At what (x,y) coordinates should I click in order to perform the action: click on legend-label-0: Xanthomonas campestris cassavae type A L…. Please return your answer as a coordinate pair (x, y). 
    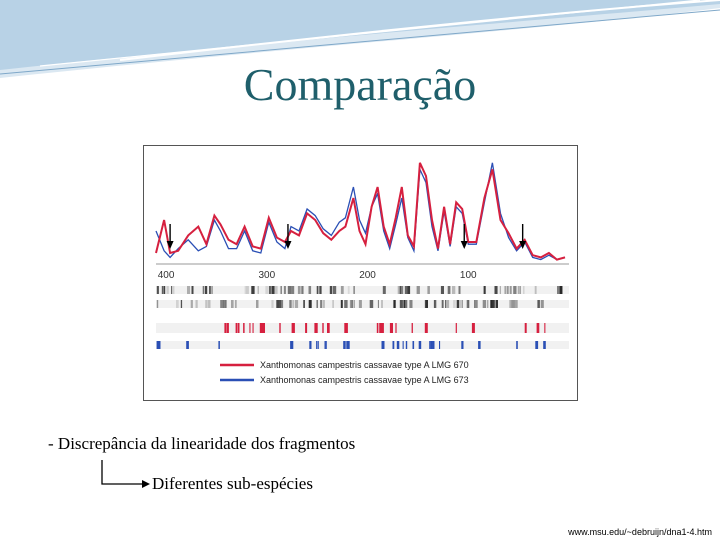
    Looking at the image, I should click on (364, 365).